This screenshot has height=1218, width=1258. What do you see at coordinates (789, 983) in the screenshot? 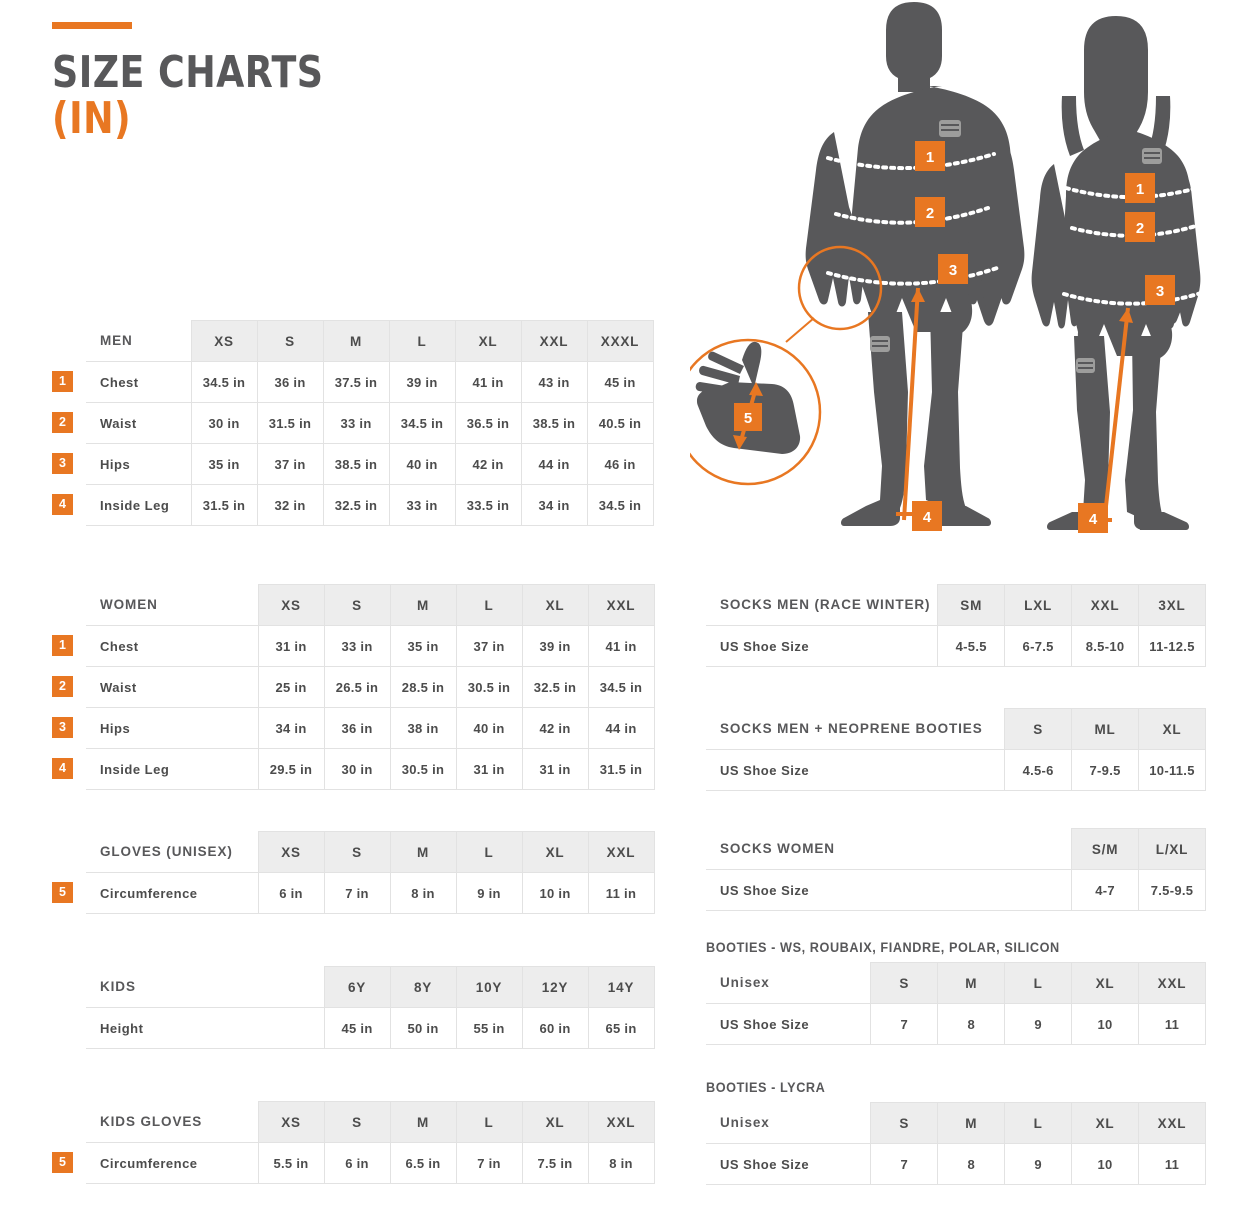
I see `table-caption-booties_ws: Unisex` at bounding box center [789, 983].